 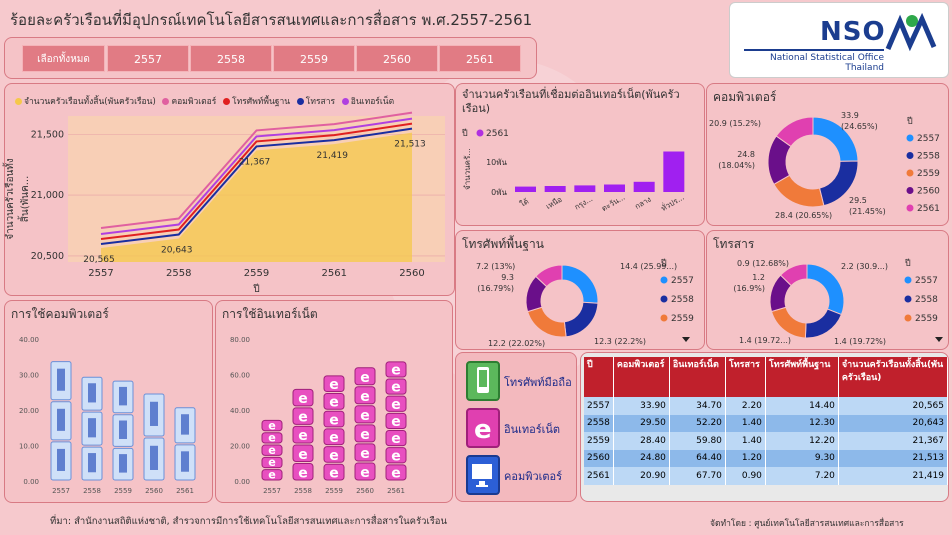 What do you see at coordinates (599, 406) in the screenshot?
I see `table-cell: 2557` at bounding box center [599, 406].